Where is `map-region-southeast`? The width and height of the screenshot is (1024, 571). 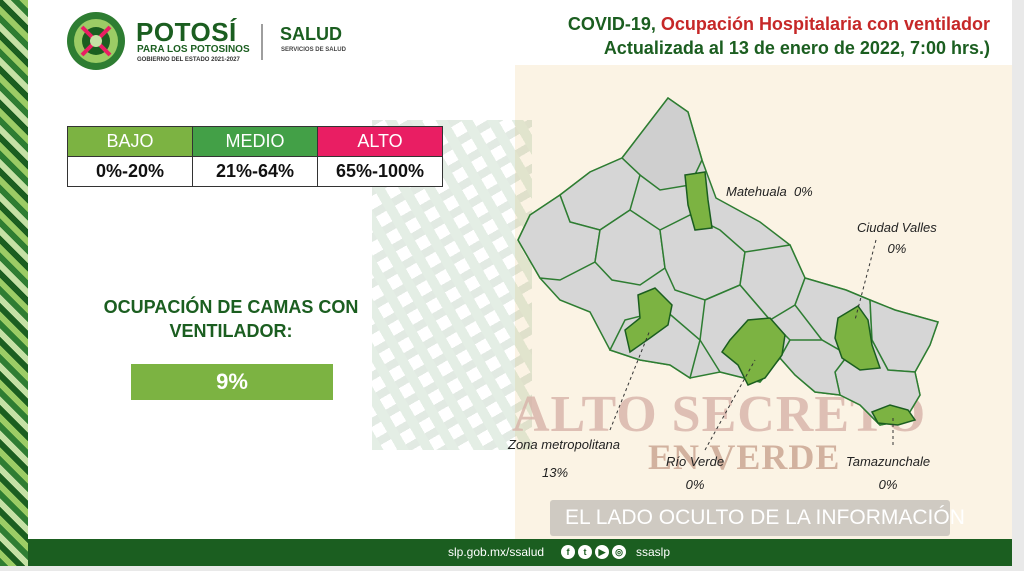 map-region-southeast is located at coordinates (814, 367).